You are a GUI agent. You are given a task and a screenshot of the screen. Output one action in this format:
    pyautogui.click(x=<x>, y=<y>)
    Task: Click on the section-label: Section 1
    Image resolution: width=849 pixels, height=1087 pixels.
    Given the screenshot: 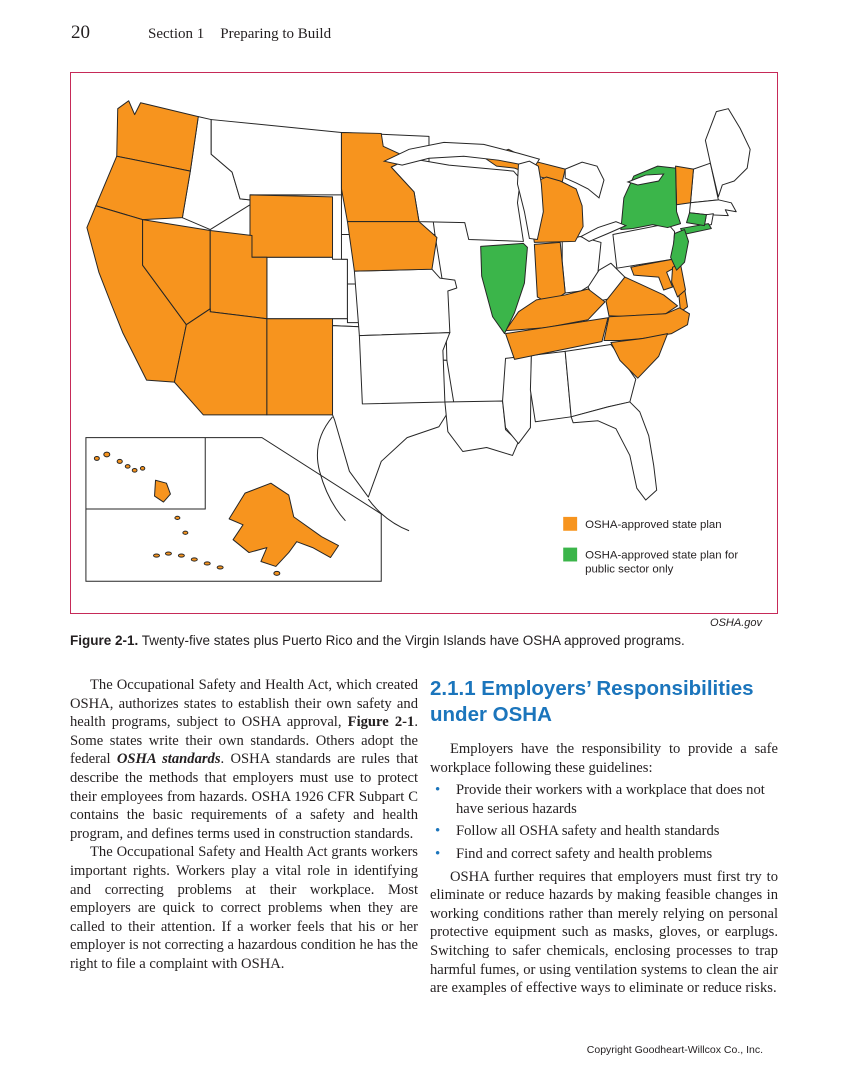 What is the action you would take?
    pyautogui.click(x=176, y=34)
    